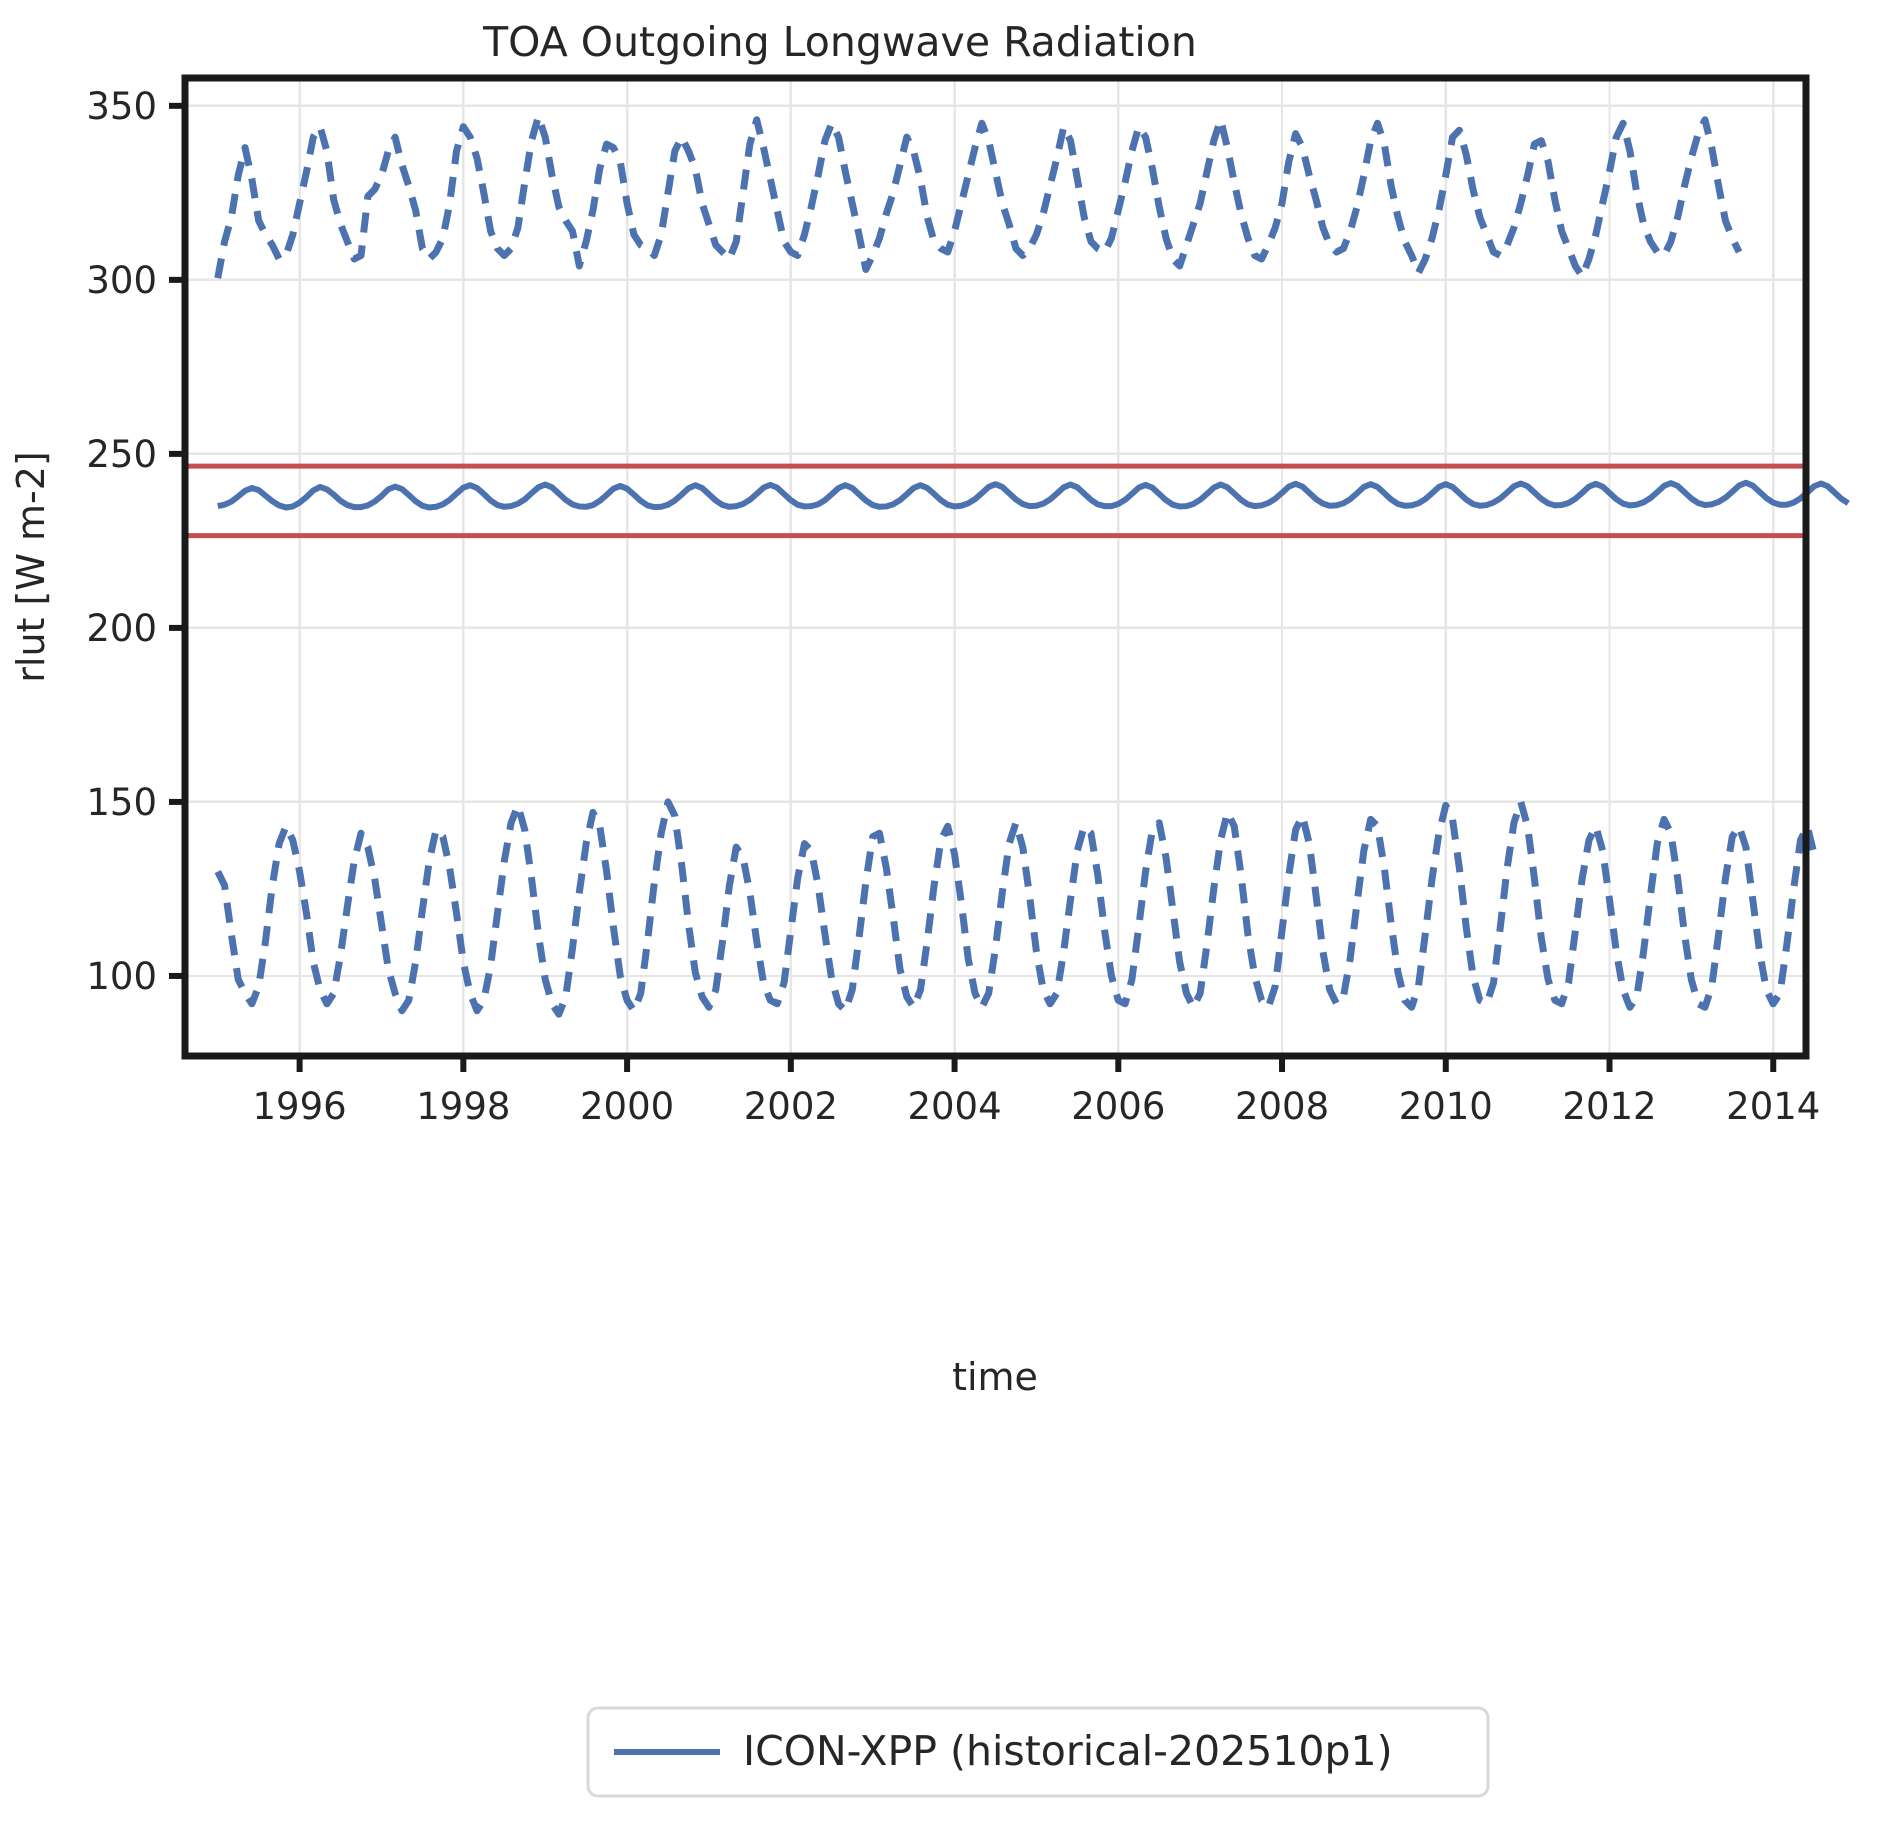  What do you see at coordinates (1068, 1751) in the screenshot?
I see `legend-label: ICON-XPP (historical-202510p1)` at bounding box center [1068, 1751].